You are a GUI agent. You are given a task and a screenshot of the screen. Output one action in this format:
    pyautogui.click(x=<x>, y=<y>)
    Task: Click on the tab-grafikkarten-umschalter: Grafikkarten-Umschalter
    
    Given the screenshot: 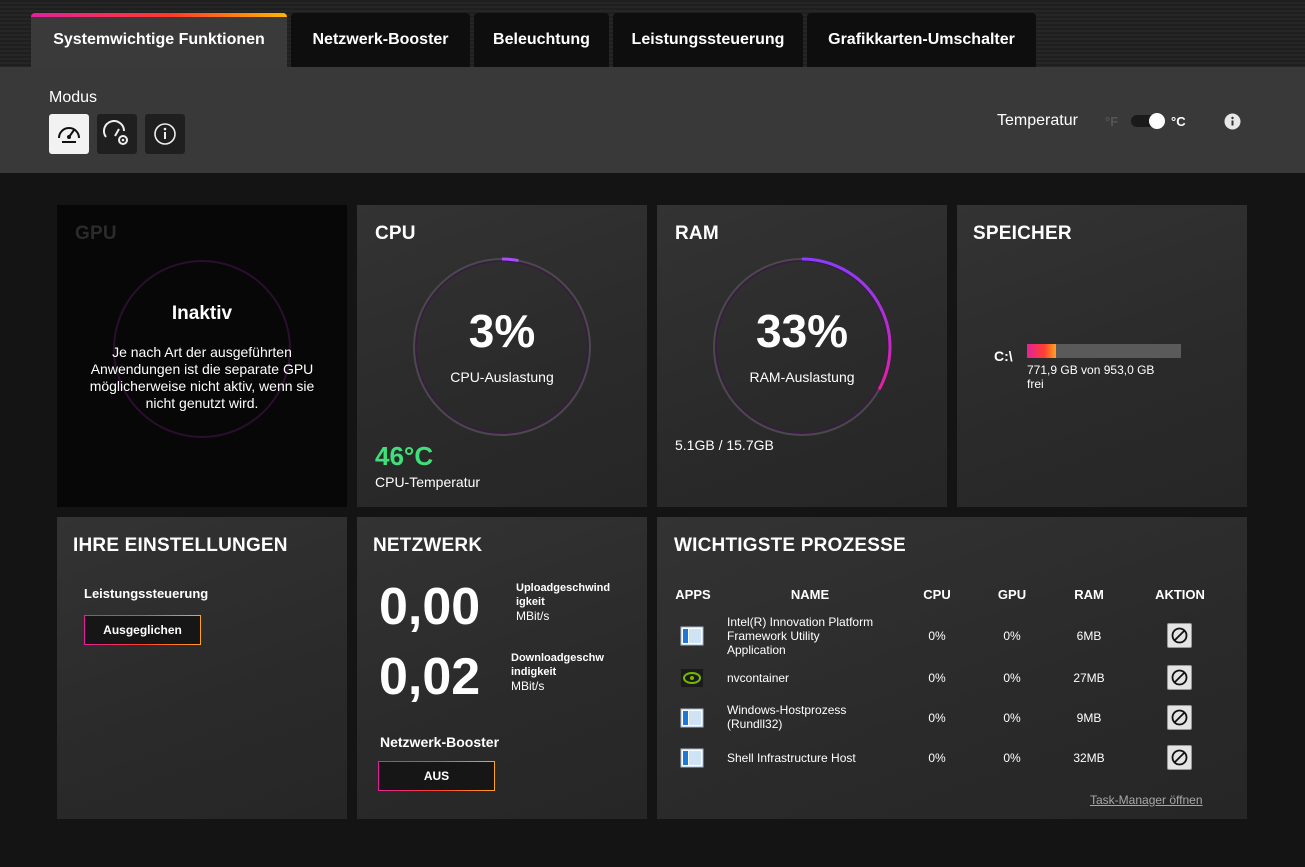 What is the action you would take?
    pyautogui.click(x=921, y=40)
    